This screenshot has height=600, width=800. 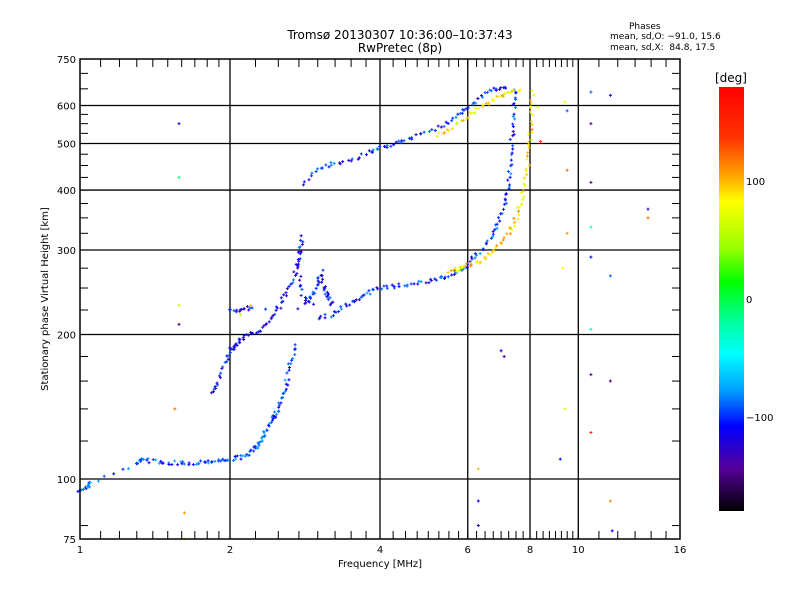 I want to click on y-tick-label: 200, so click(x=66, y=336).